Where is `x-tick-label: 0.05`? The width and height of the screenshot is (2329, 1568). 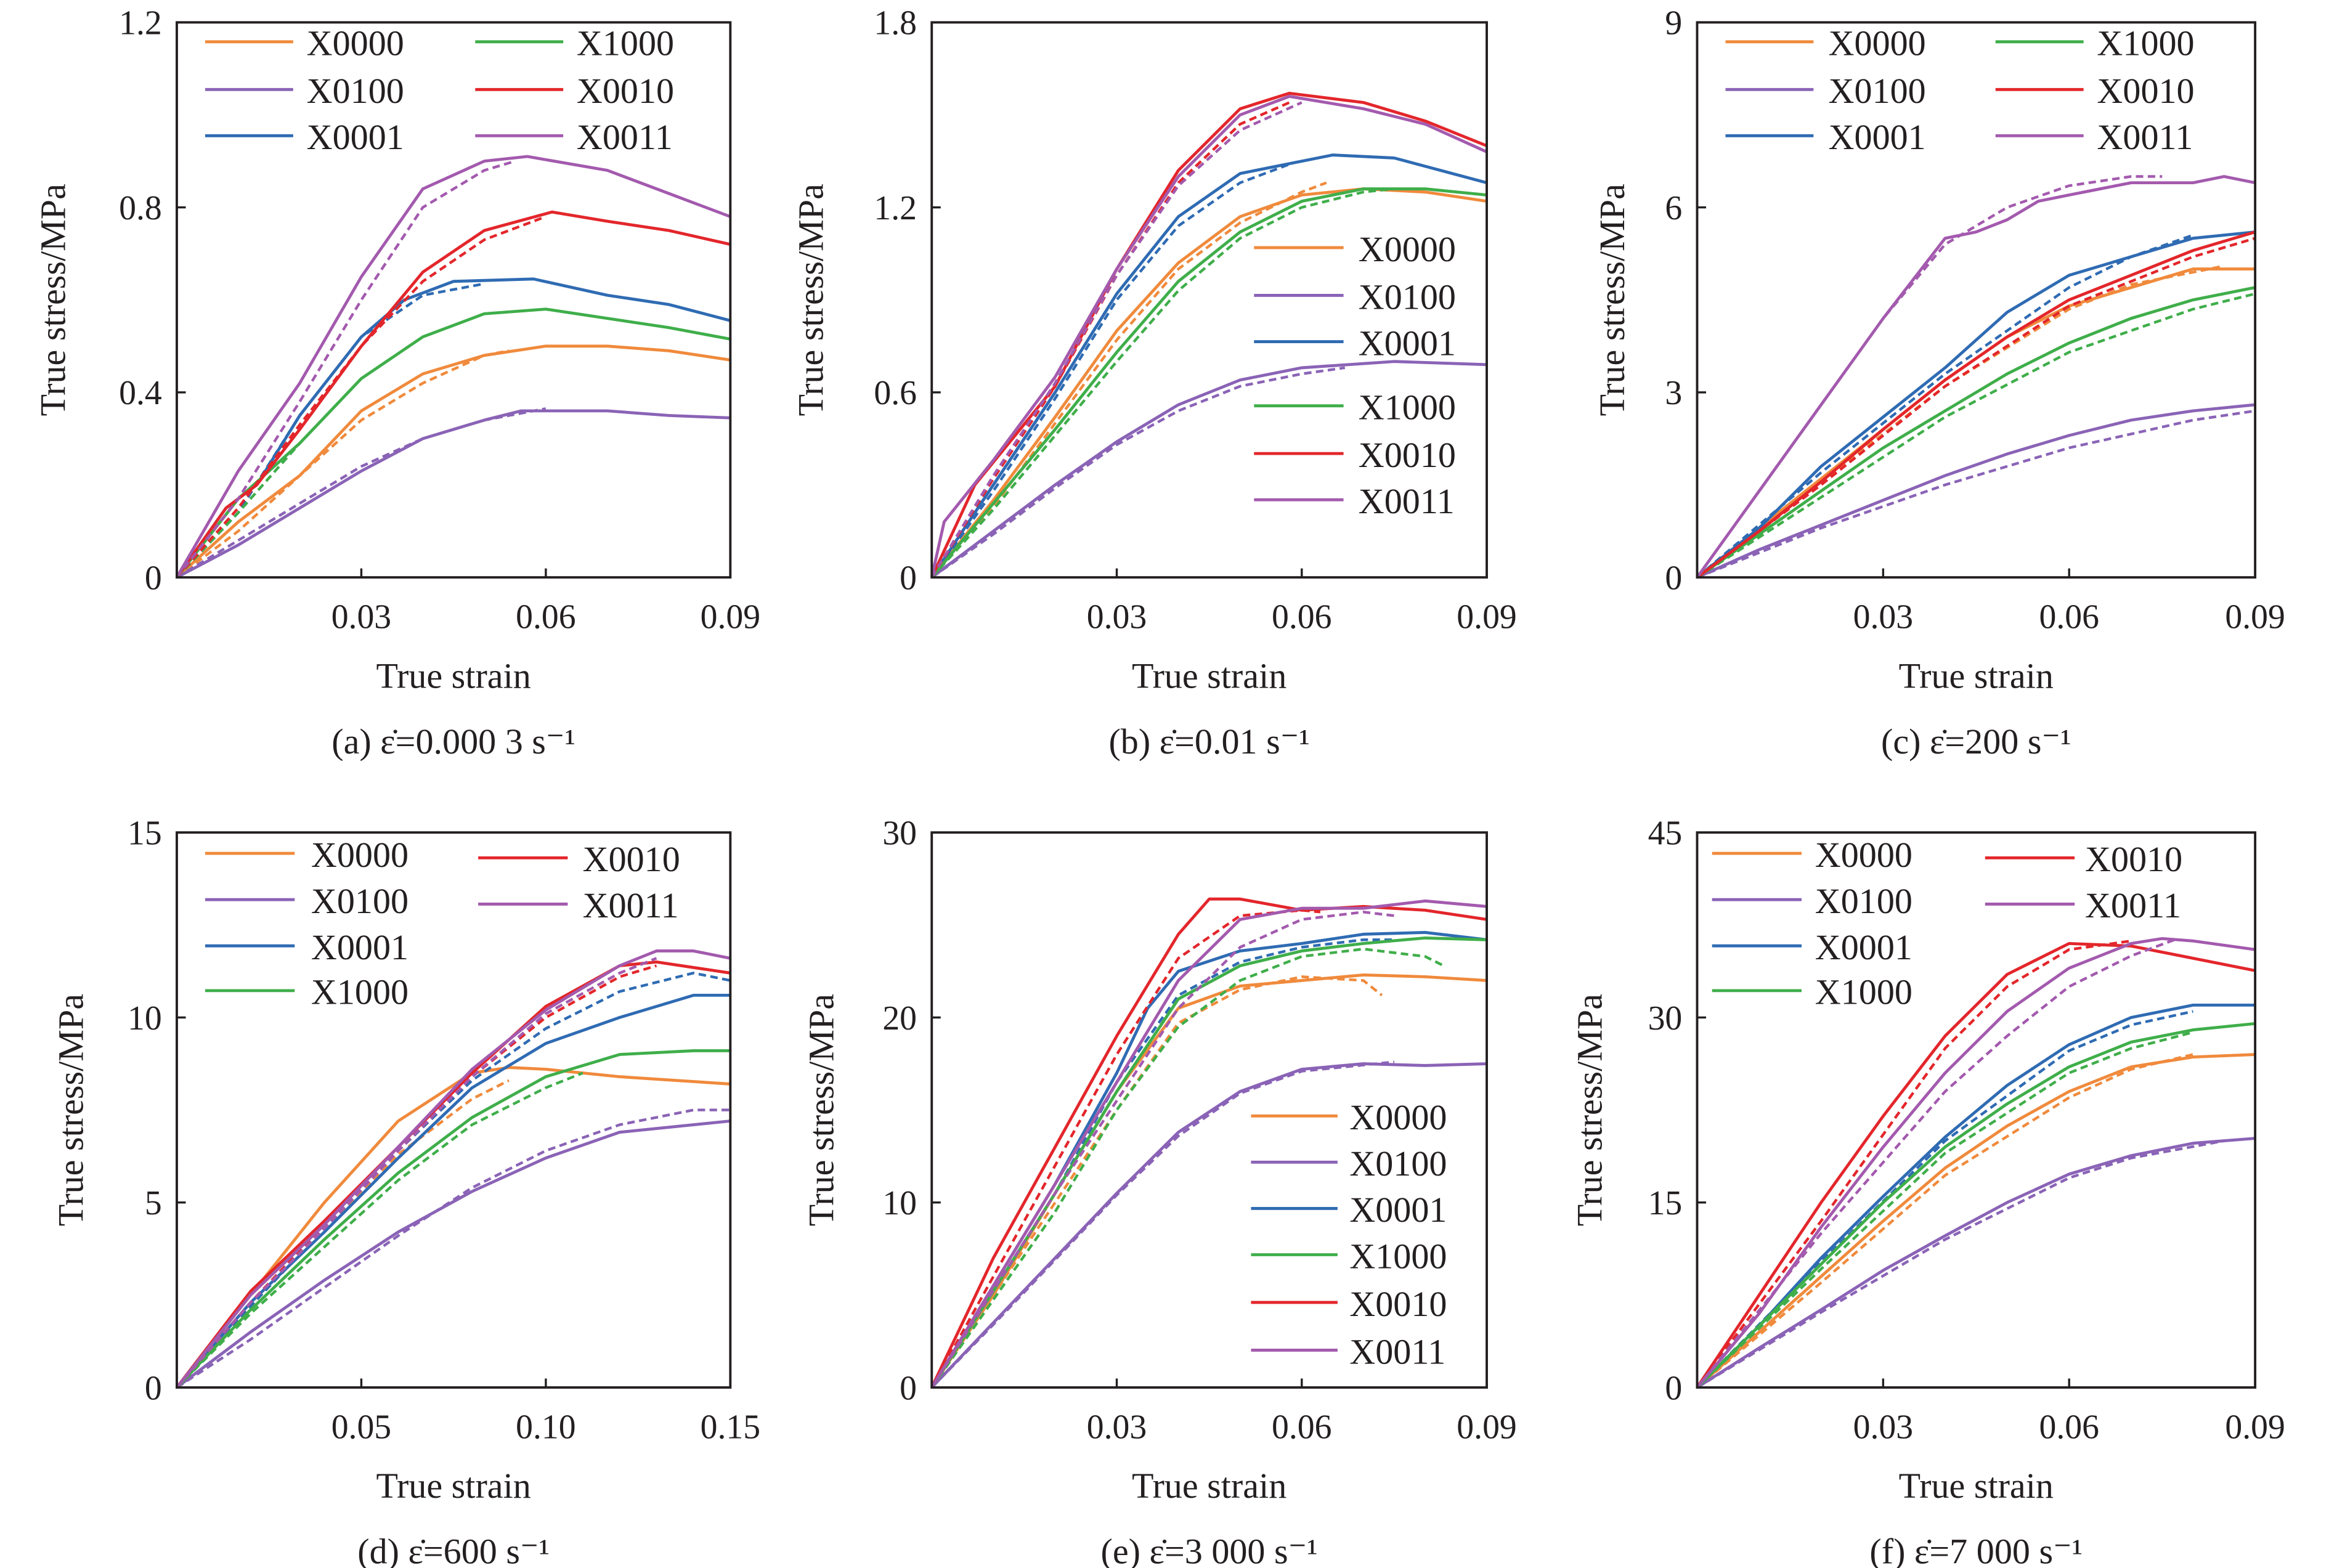
x-tick-label: 0.05 is located at coordinates (361, 1427).